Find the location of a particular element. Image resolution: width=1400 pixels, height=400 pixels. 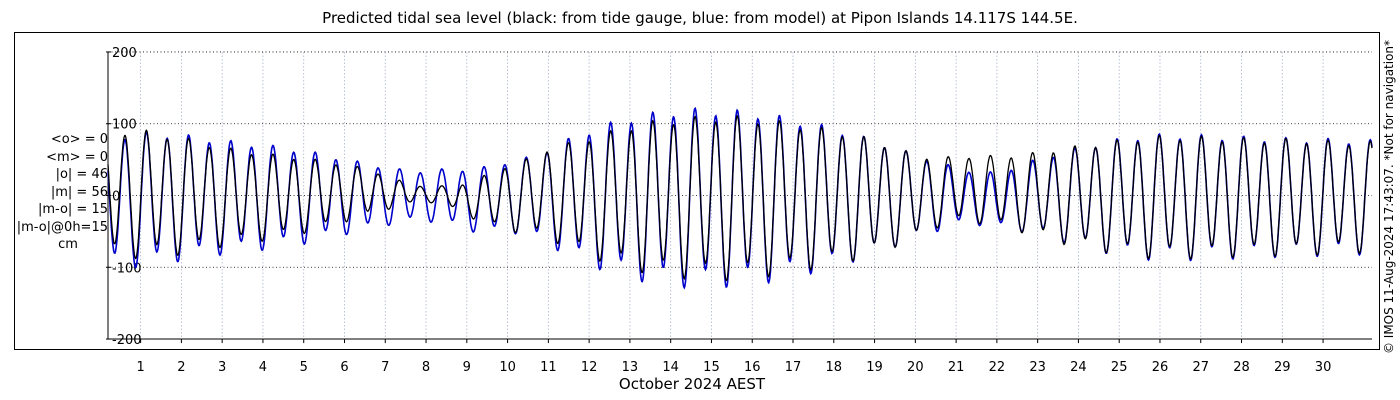

x-tick-label: 4 is located at coordinates (263, 367).